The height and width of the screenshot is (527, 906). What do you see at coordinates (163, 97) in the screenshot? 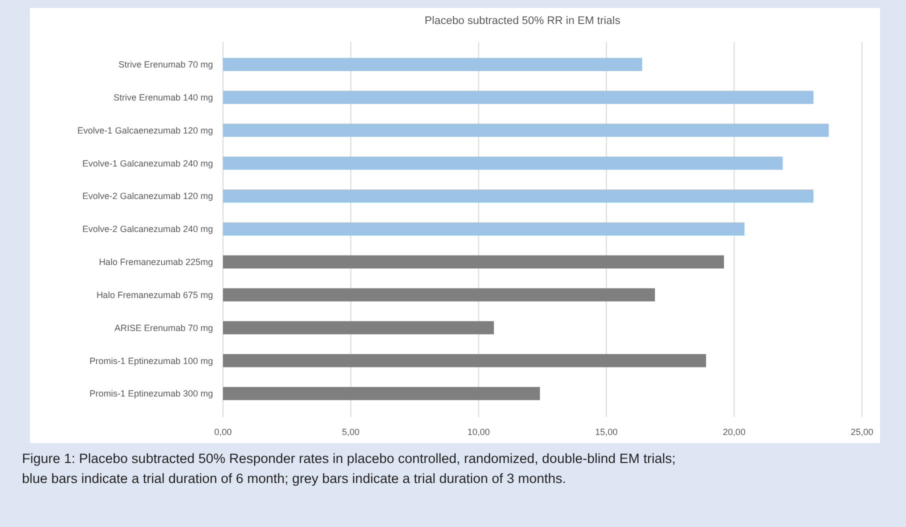
I see `y-tick-label: Strive Erenumab 140 mg` at bounding box center [163, 97].